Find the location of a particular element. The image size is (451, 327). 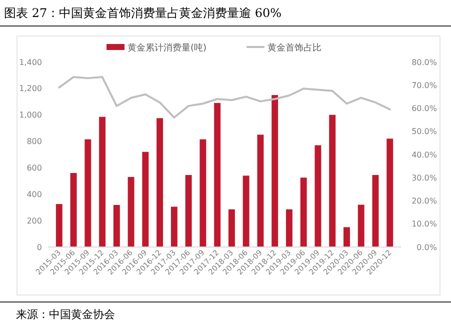

y-tick-label: 400 is located at coordinates (34, 194).